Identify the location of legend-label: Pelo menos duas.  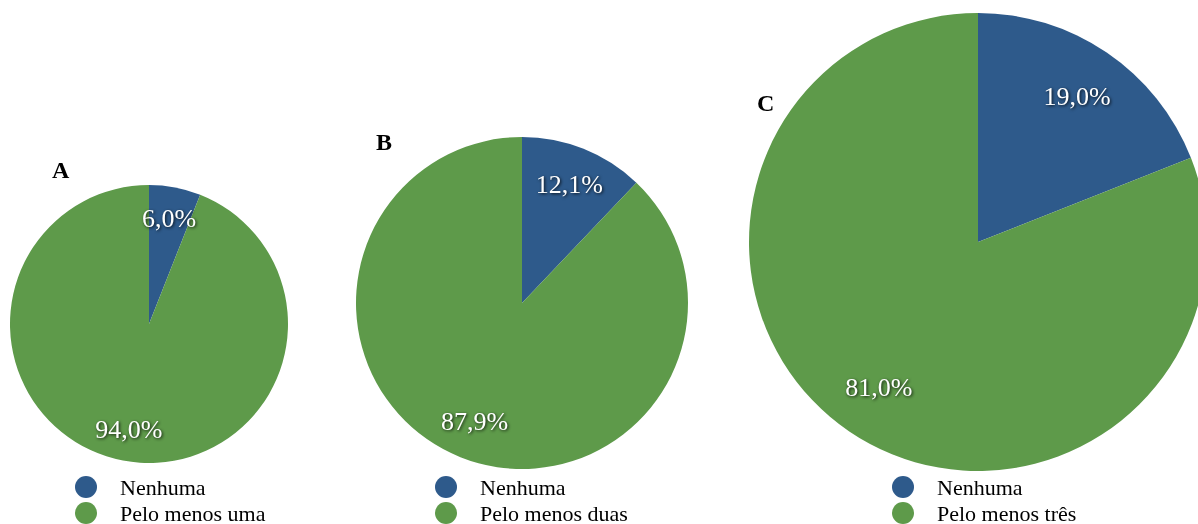
(554, 512).